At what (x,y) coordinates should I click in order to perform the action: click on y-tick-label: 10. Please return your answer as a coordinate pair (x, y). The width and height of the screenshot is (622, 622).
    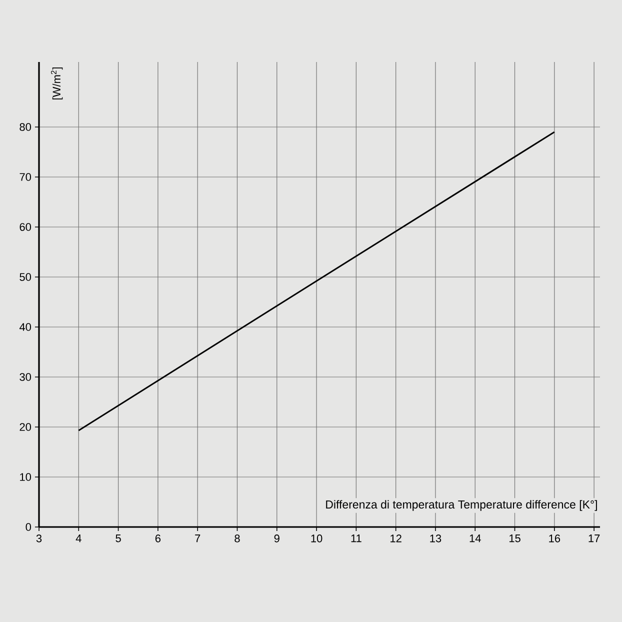
    Looking at the image, I should click on (26, 477).